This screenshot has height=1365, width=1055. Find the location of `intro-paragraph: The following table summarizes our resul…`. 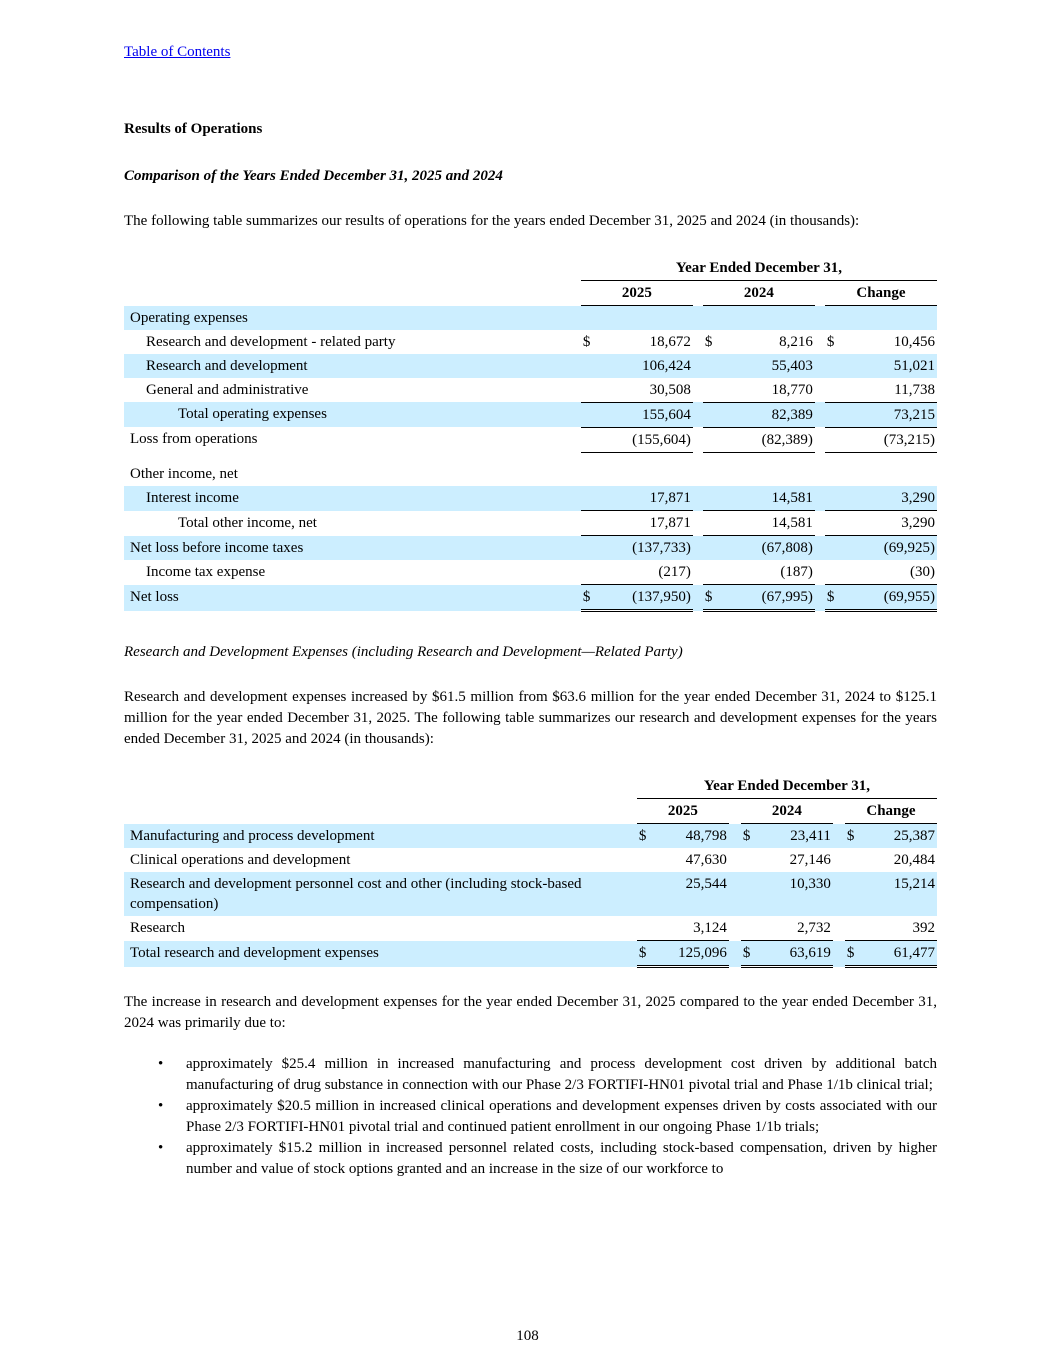

intro-paragraph: The following table summarizes our resul… is located at coordinates (492, 221).